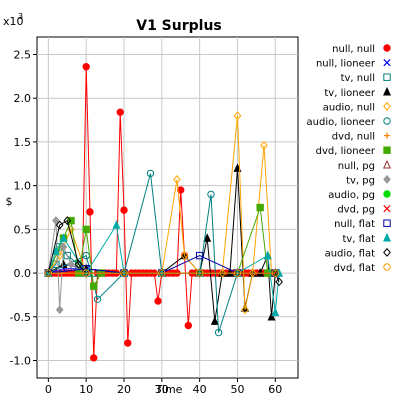 This screenshot has height=400, width=400. I want to click on x-tick-label: 30, so click(162, 389).